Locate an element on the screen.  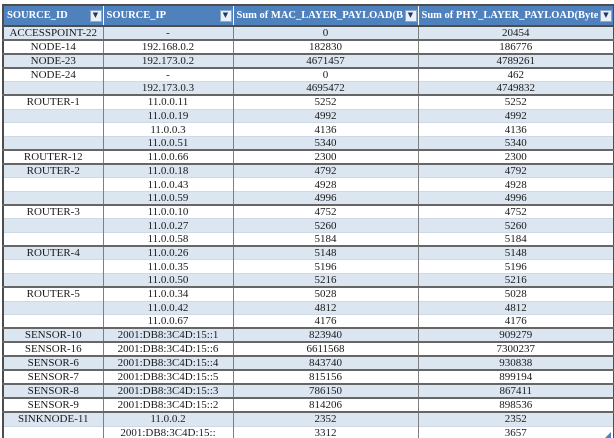
cell-source-ip: 11.0.0.27 is located at coordinates (168, 225).